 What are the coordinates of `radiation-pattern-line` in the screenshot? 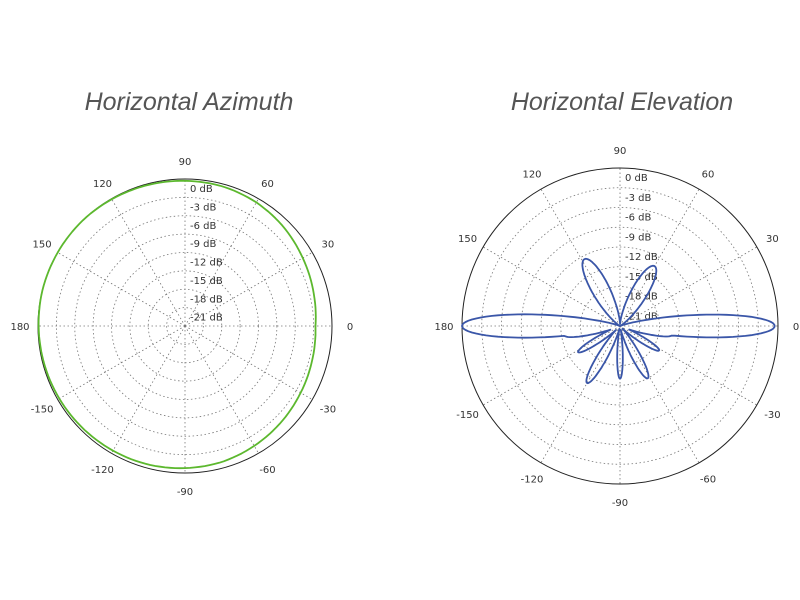 It's located at (618, 321).